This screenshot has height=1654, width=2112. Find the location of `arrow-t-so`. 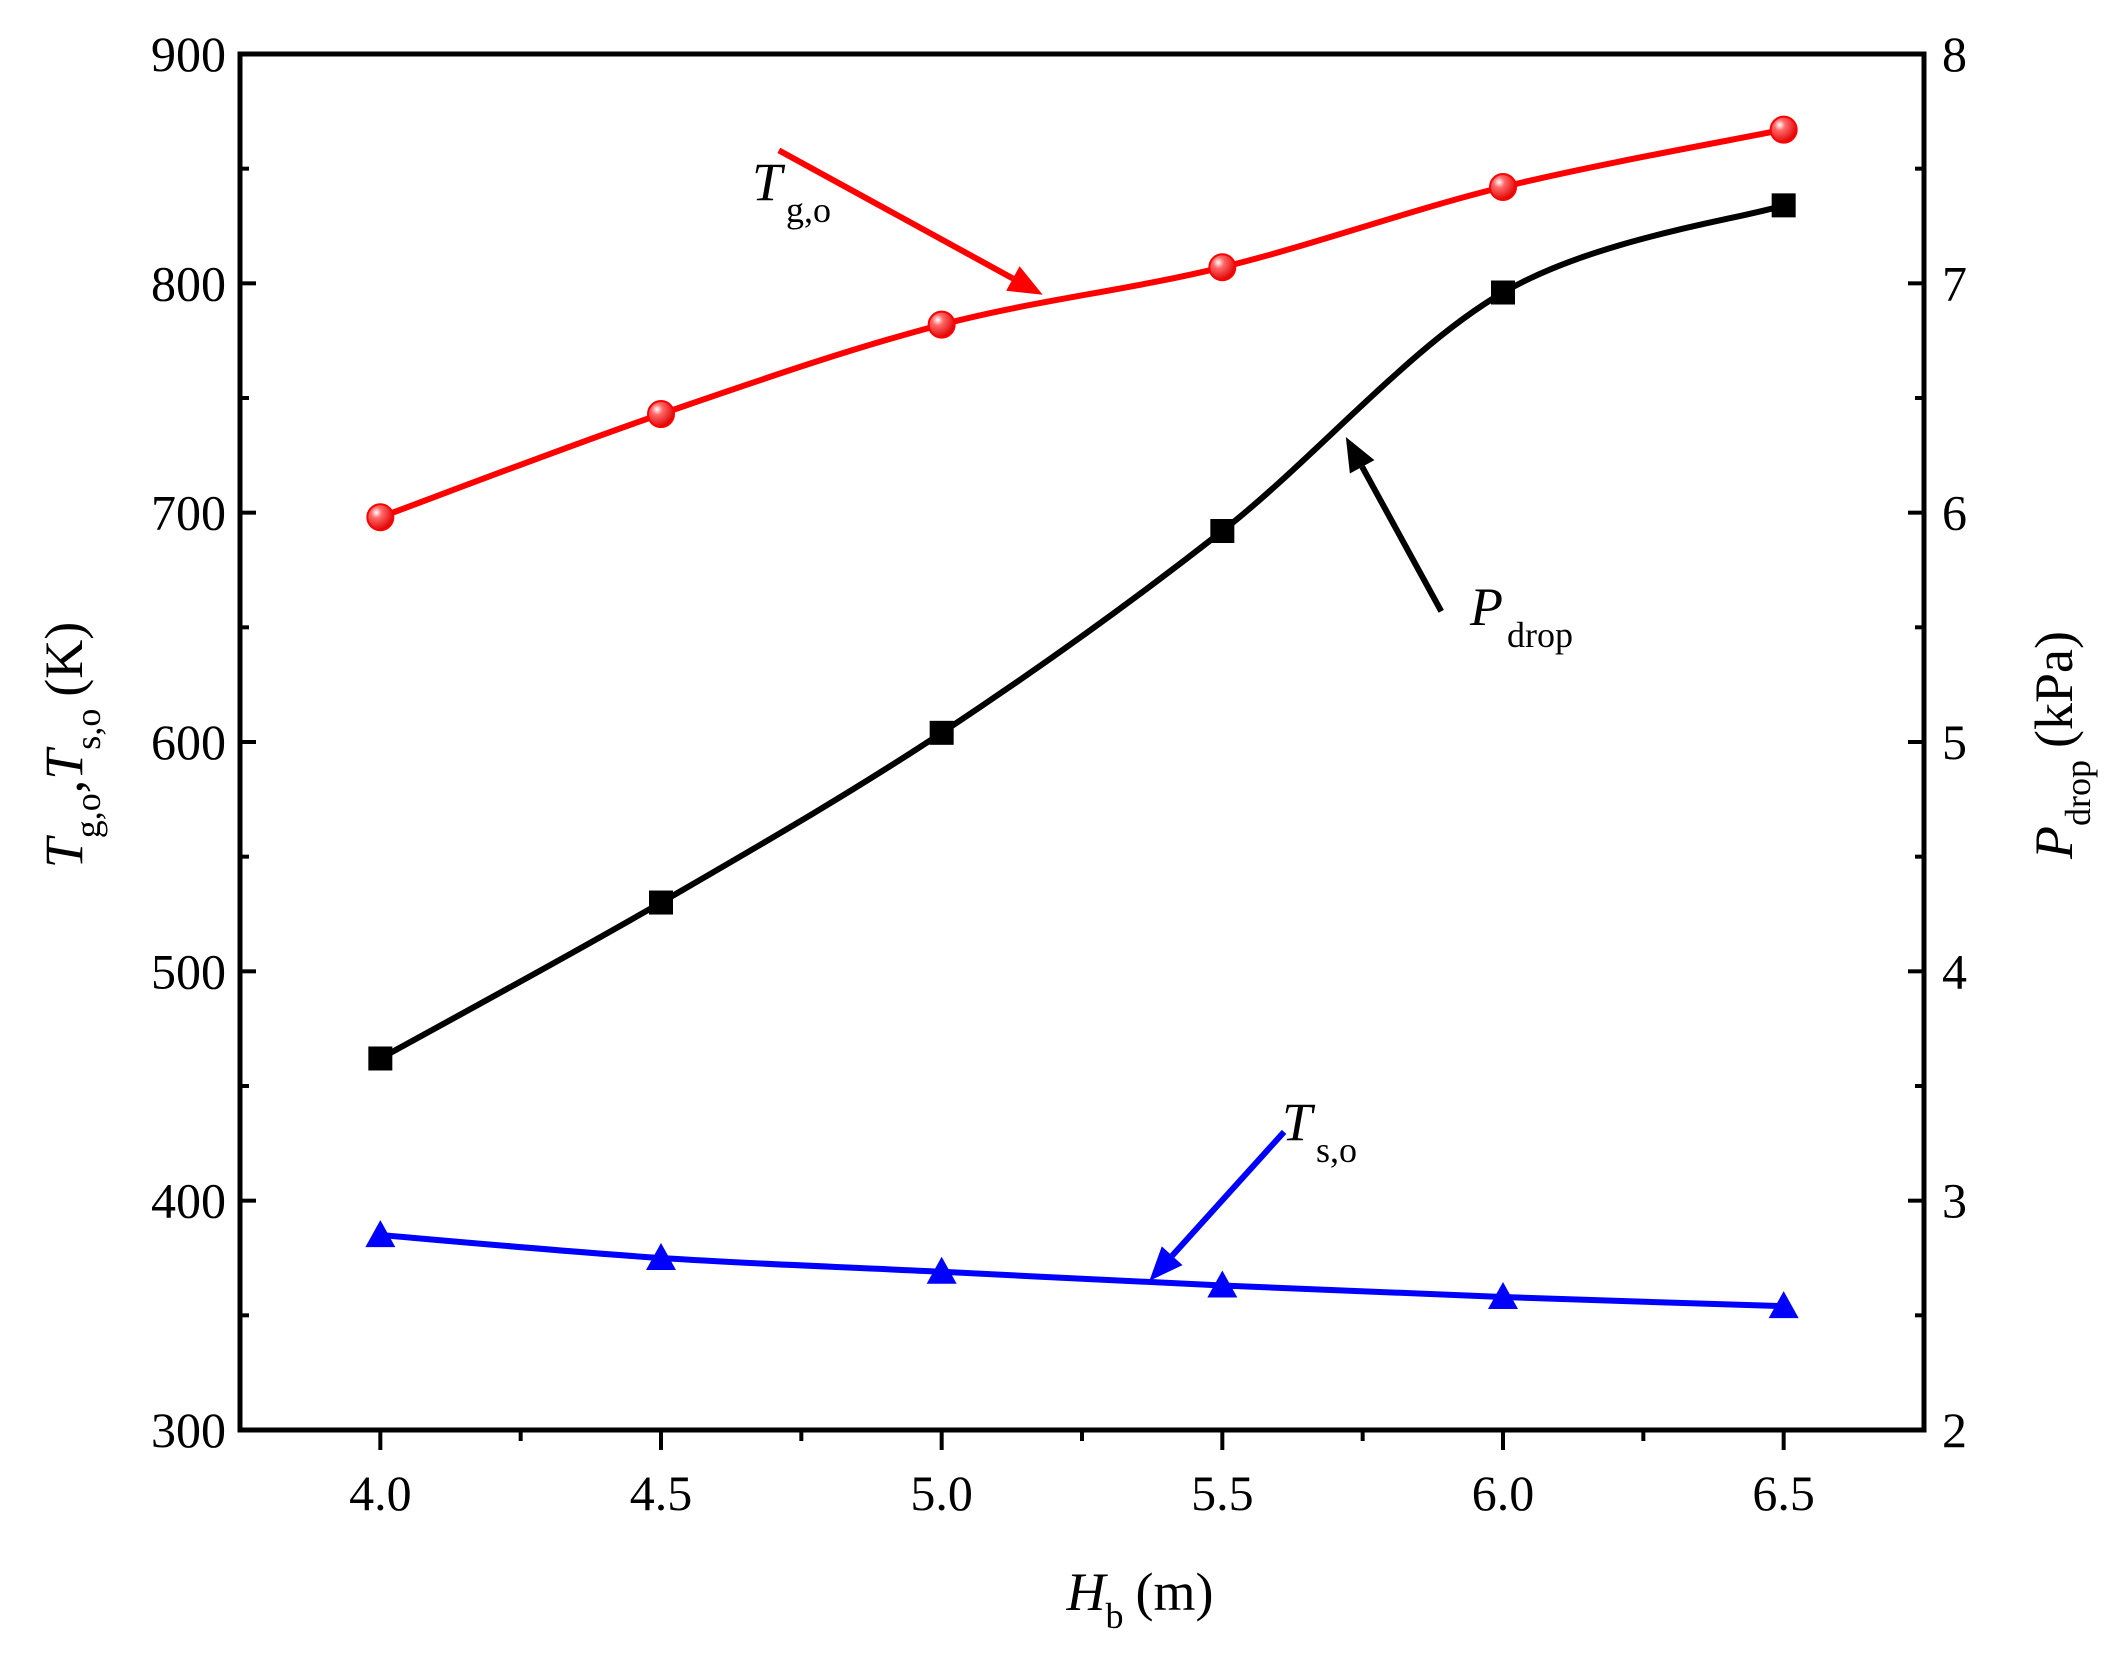

arrow-t-so is located at coordinates (1218, 1205).